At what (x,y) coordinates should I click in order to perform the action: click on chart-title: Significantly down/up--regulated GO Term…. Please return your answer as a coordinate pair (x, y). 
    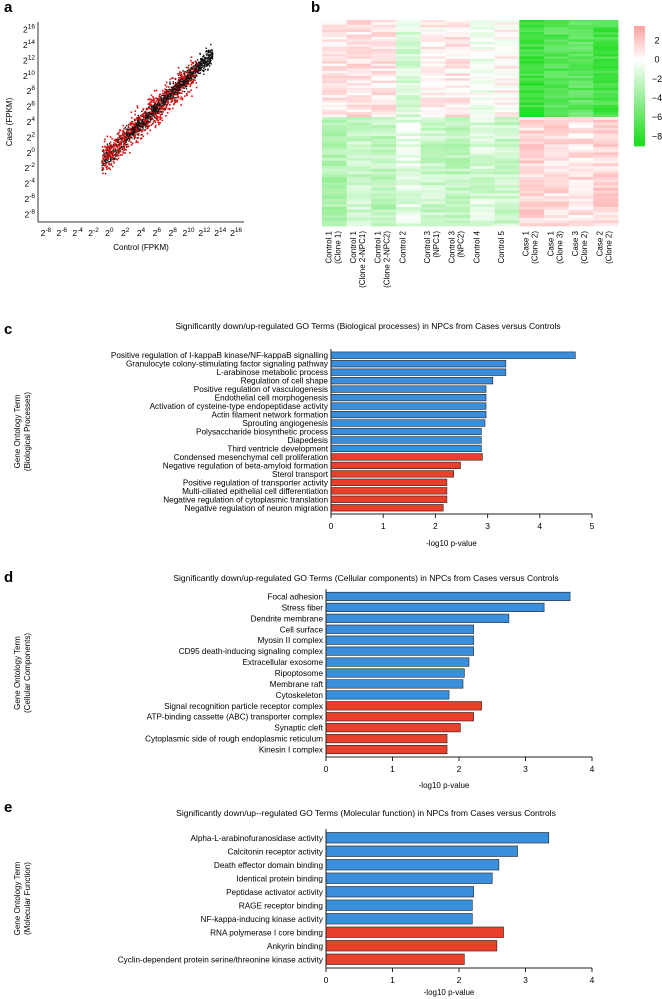
    Looking at the image, I should click on (366, 813).